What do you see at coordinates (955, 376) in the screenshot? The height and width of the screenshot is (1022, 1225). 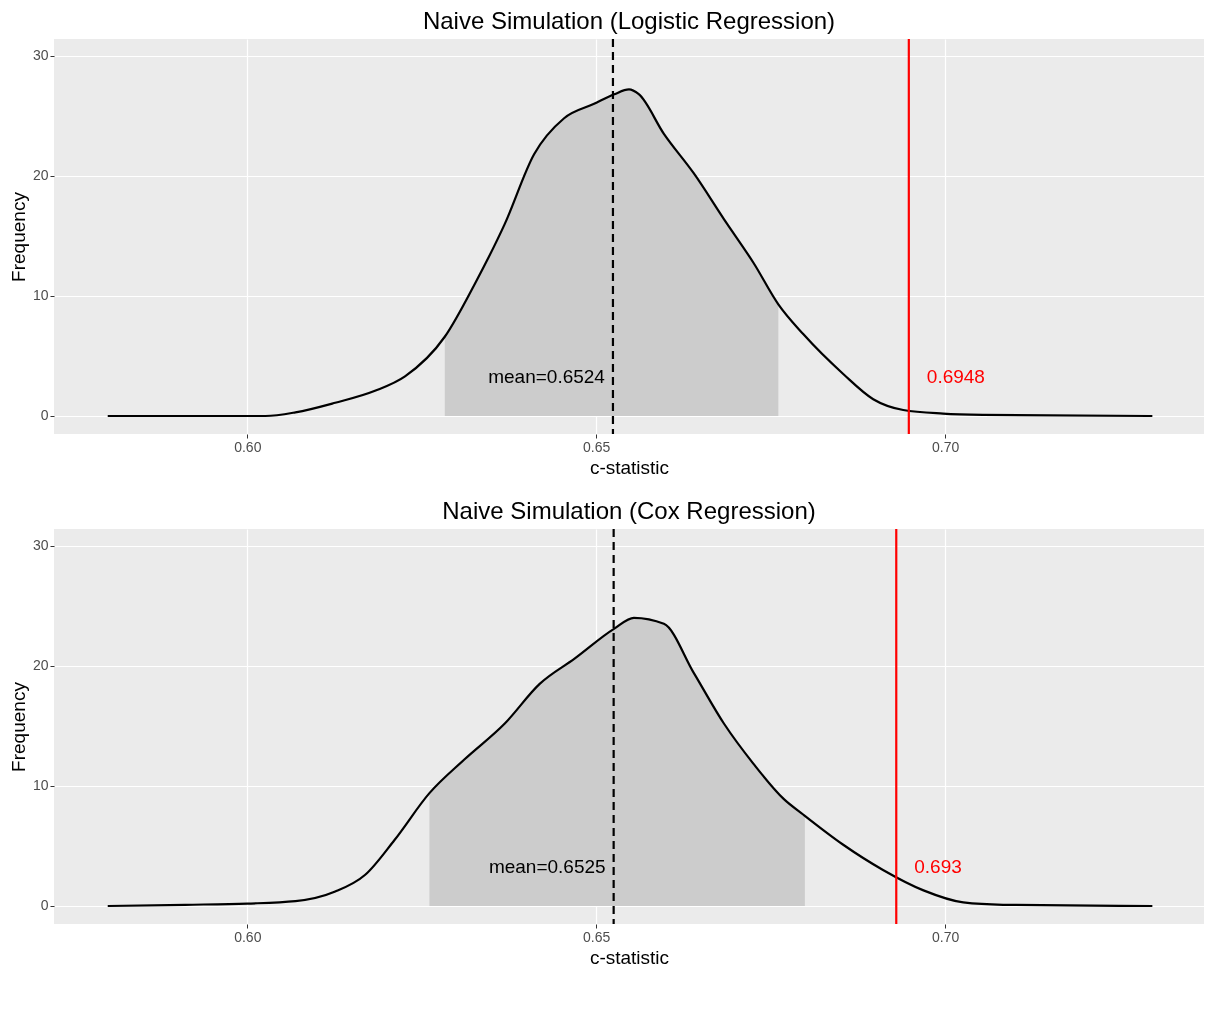 I see `ref-line-label: 0.6948` at bounding box center [955, 376].